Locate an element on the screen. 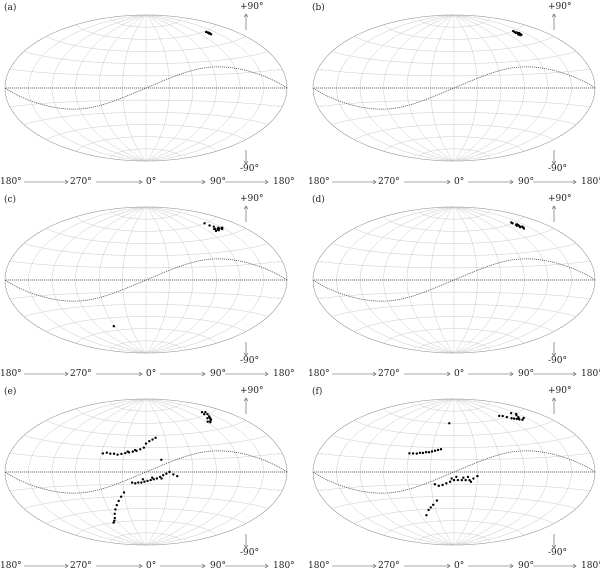 The height and width of the screenshot is (576, 600). axis-label: 90° is located at coordinates (526, 566).